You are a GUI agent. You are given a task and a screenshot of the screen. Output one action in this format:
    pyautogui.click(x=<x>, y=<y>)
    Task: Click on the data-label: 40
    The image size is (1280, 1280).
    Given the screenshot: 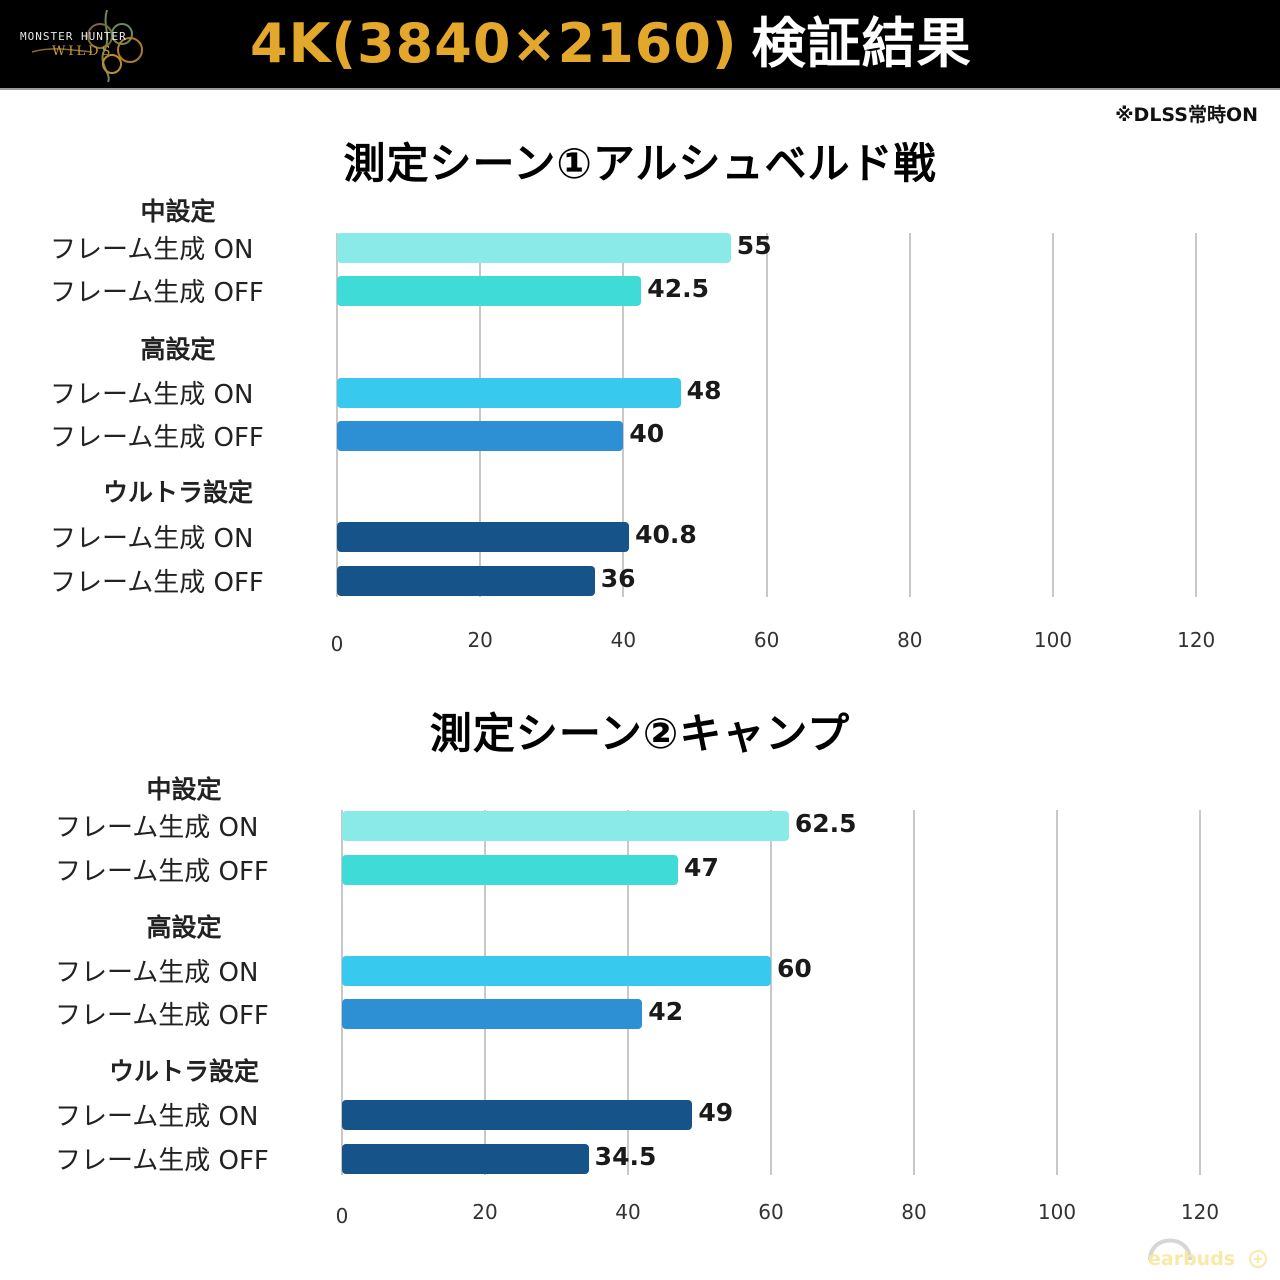 What is the action you would take?
    pyautogui.click(x=647, y=433)
    